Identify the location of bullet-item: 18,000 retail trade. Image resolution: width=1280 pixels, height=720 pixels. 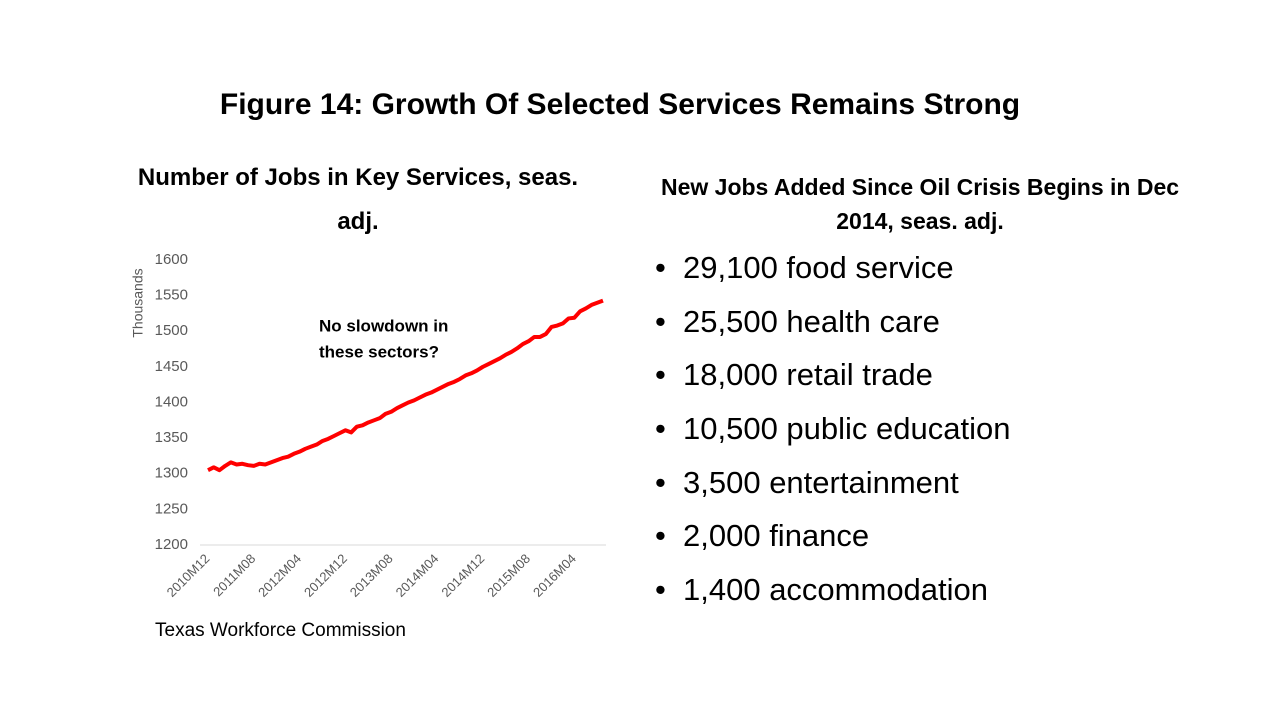
(832, 380).